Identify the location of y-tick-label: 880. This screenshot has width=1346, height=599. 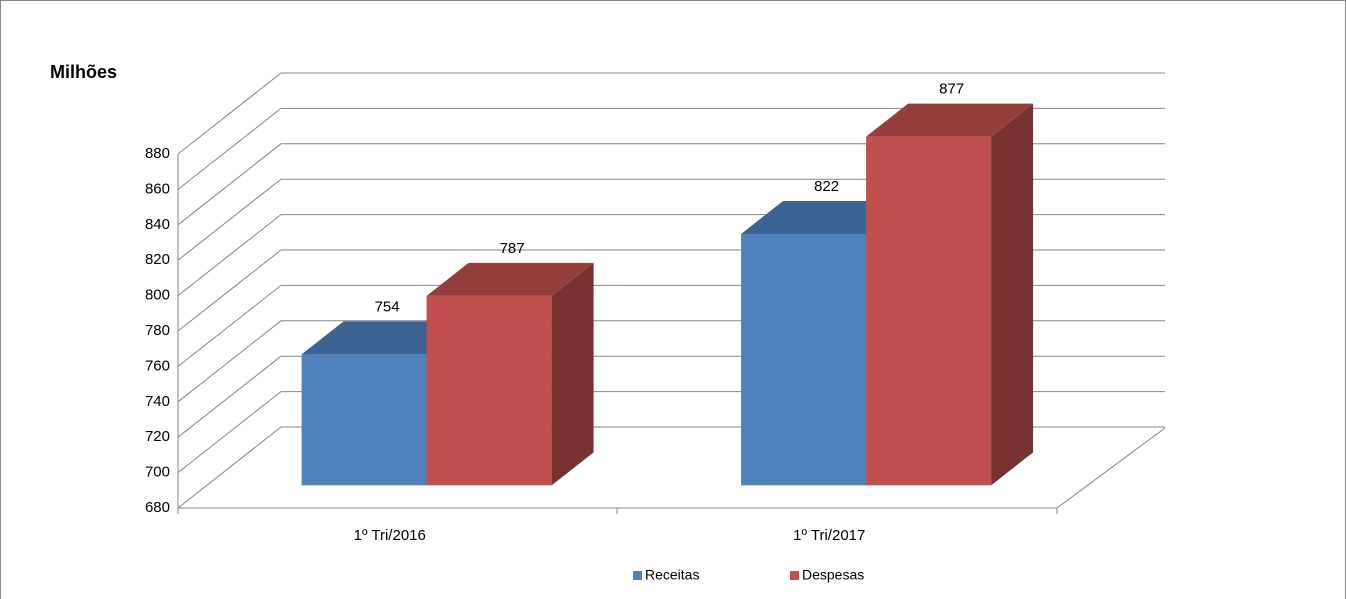
(157, 153).